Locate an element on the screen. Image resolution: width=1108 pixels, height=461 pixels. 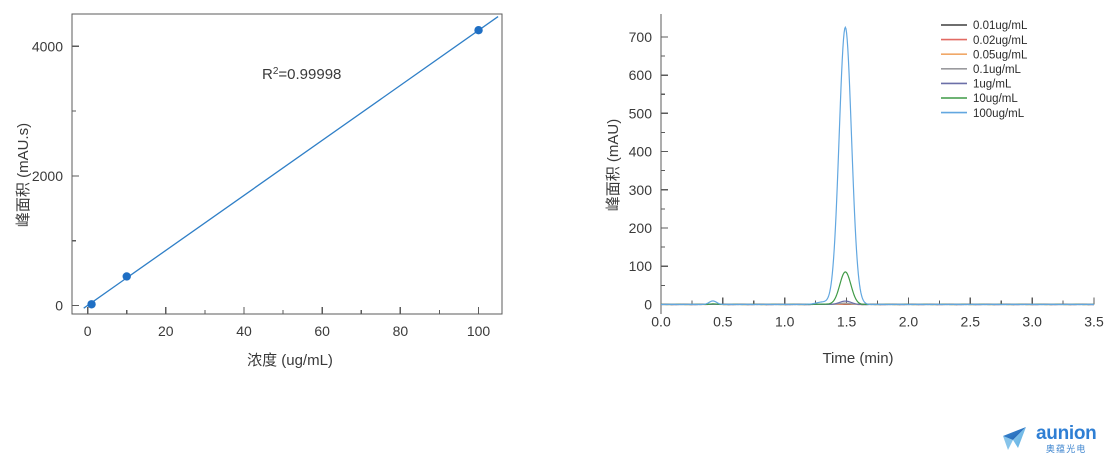
calibration-y-tick-label: 0 is located at coordinates (59, 306).